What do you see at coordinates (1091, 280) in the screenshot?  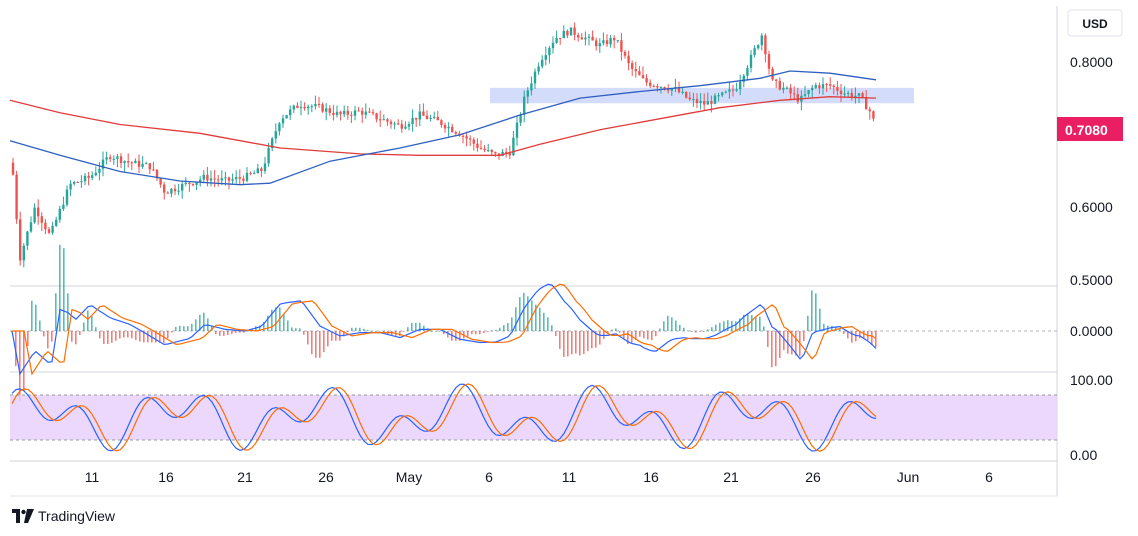 I see `price-tick-label: 0.5000` at bounding box center [1091, 280].